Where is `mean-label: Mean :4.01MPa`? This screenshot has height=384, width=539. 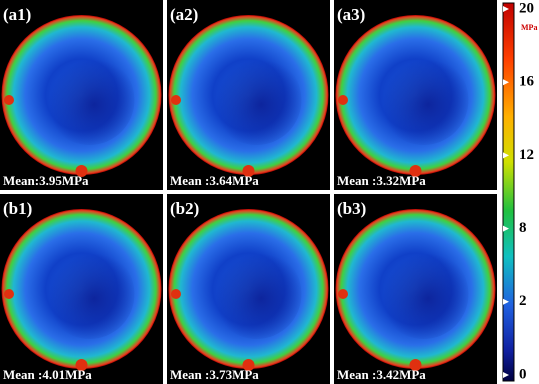
mean-label: Mean :4.01MPa is located at coordinates (47, 374).